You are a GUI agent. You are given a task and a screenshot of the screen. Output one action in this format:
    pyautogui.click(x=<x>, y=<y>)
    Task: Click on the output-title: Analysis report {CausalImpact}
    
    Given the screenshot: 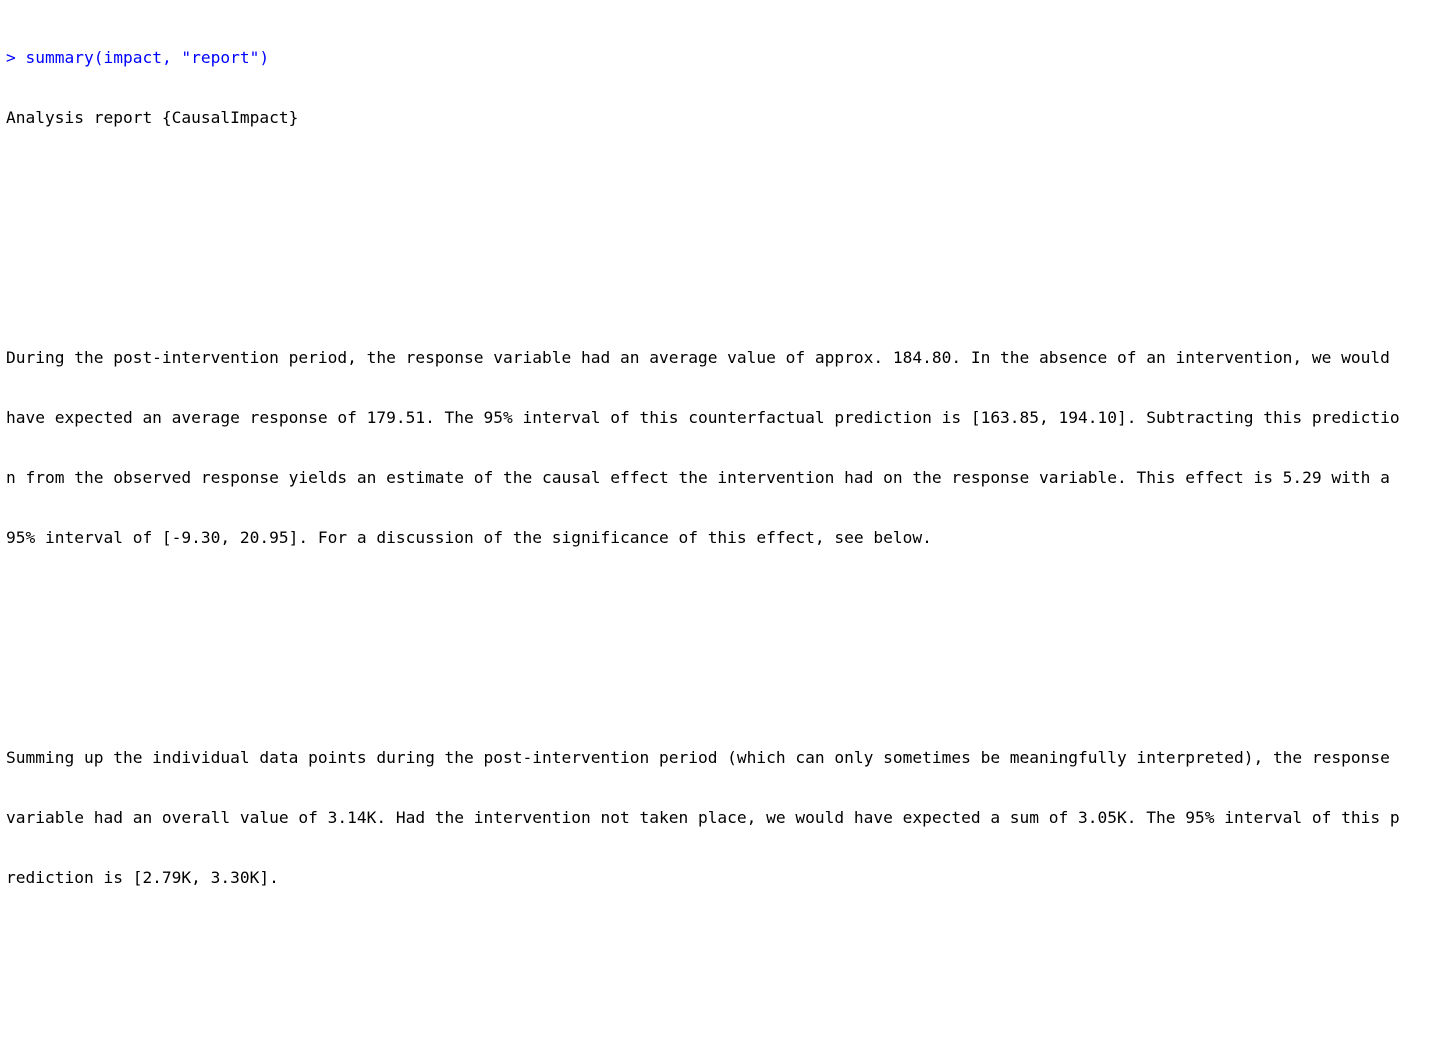 What is the action you would take?
    pyautogui.click(x=152, y=117)
    